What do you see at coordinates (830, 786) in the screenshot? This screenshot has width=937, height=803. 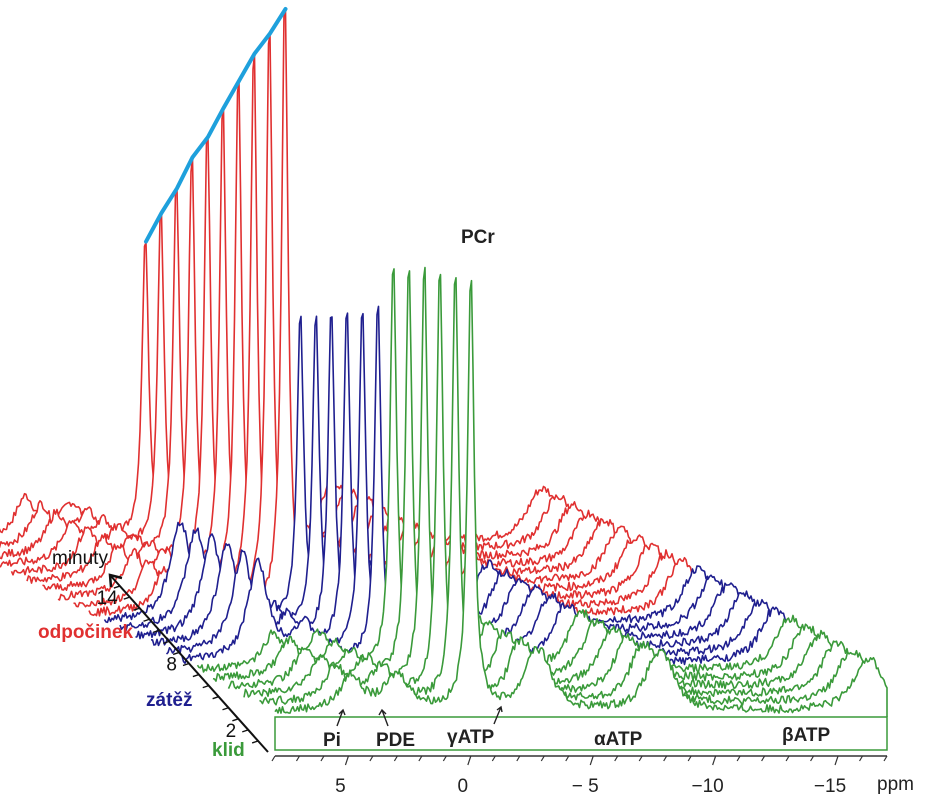 I see `ppm-tick-label: −15` at bounding box center [830, 786].